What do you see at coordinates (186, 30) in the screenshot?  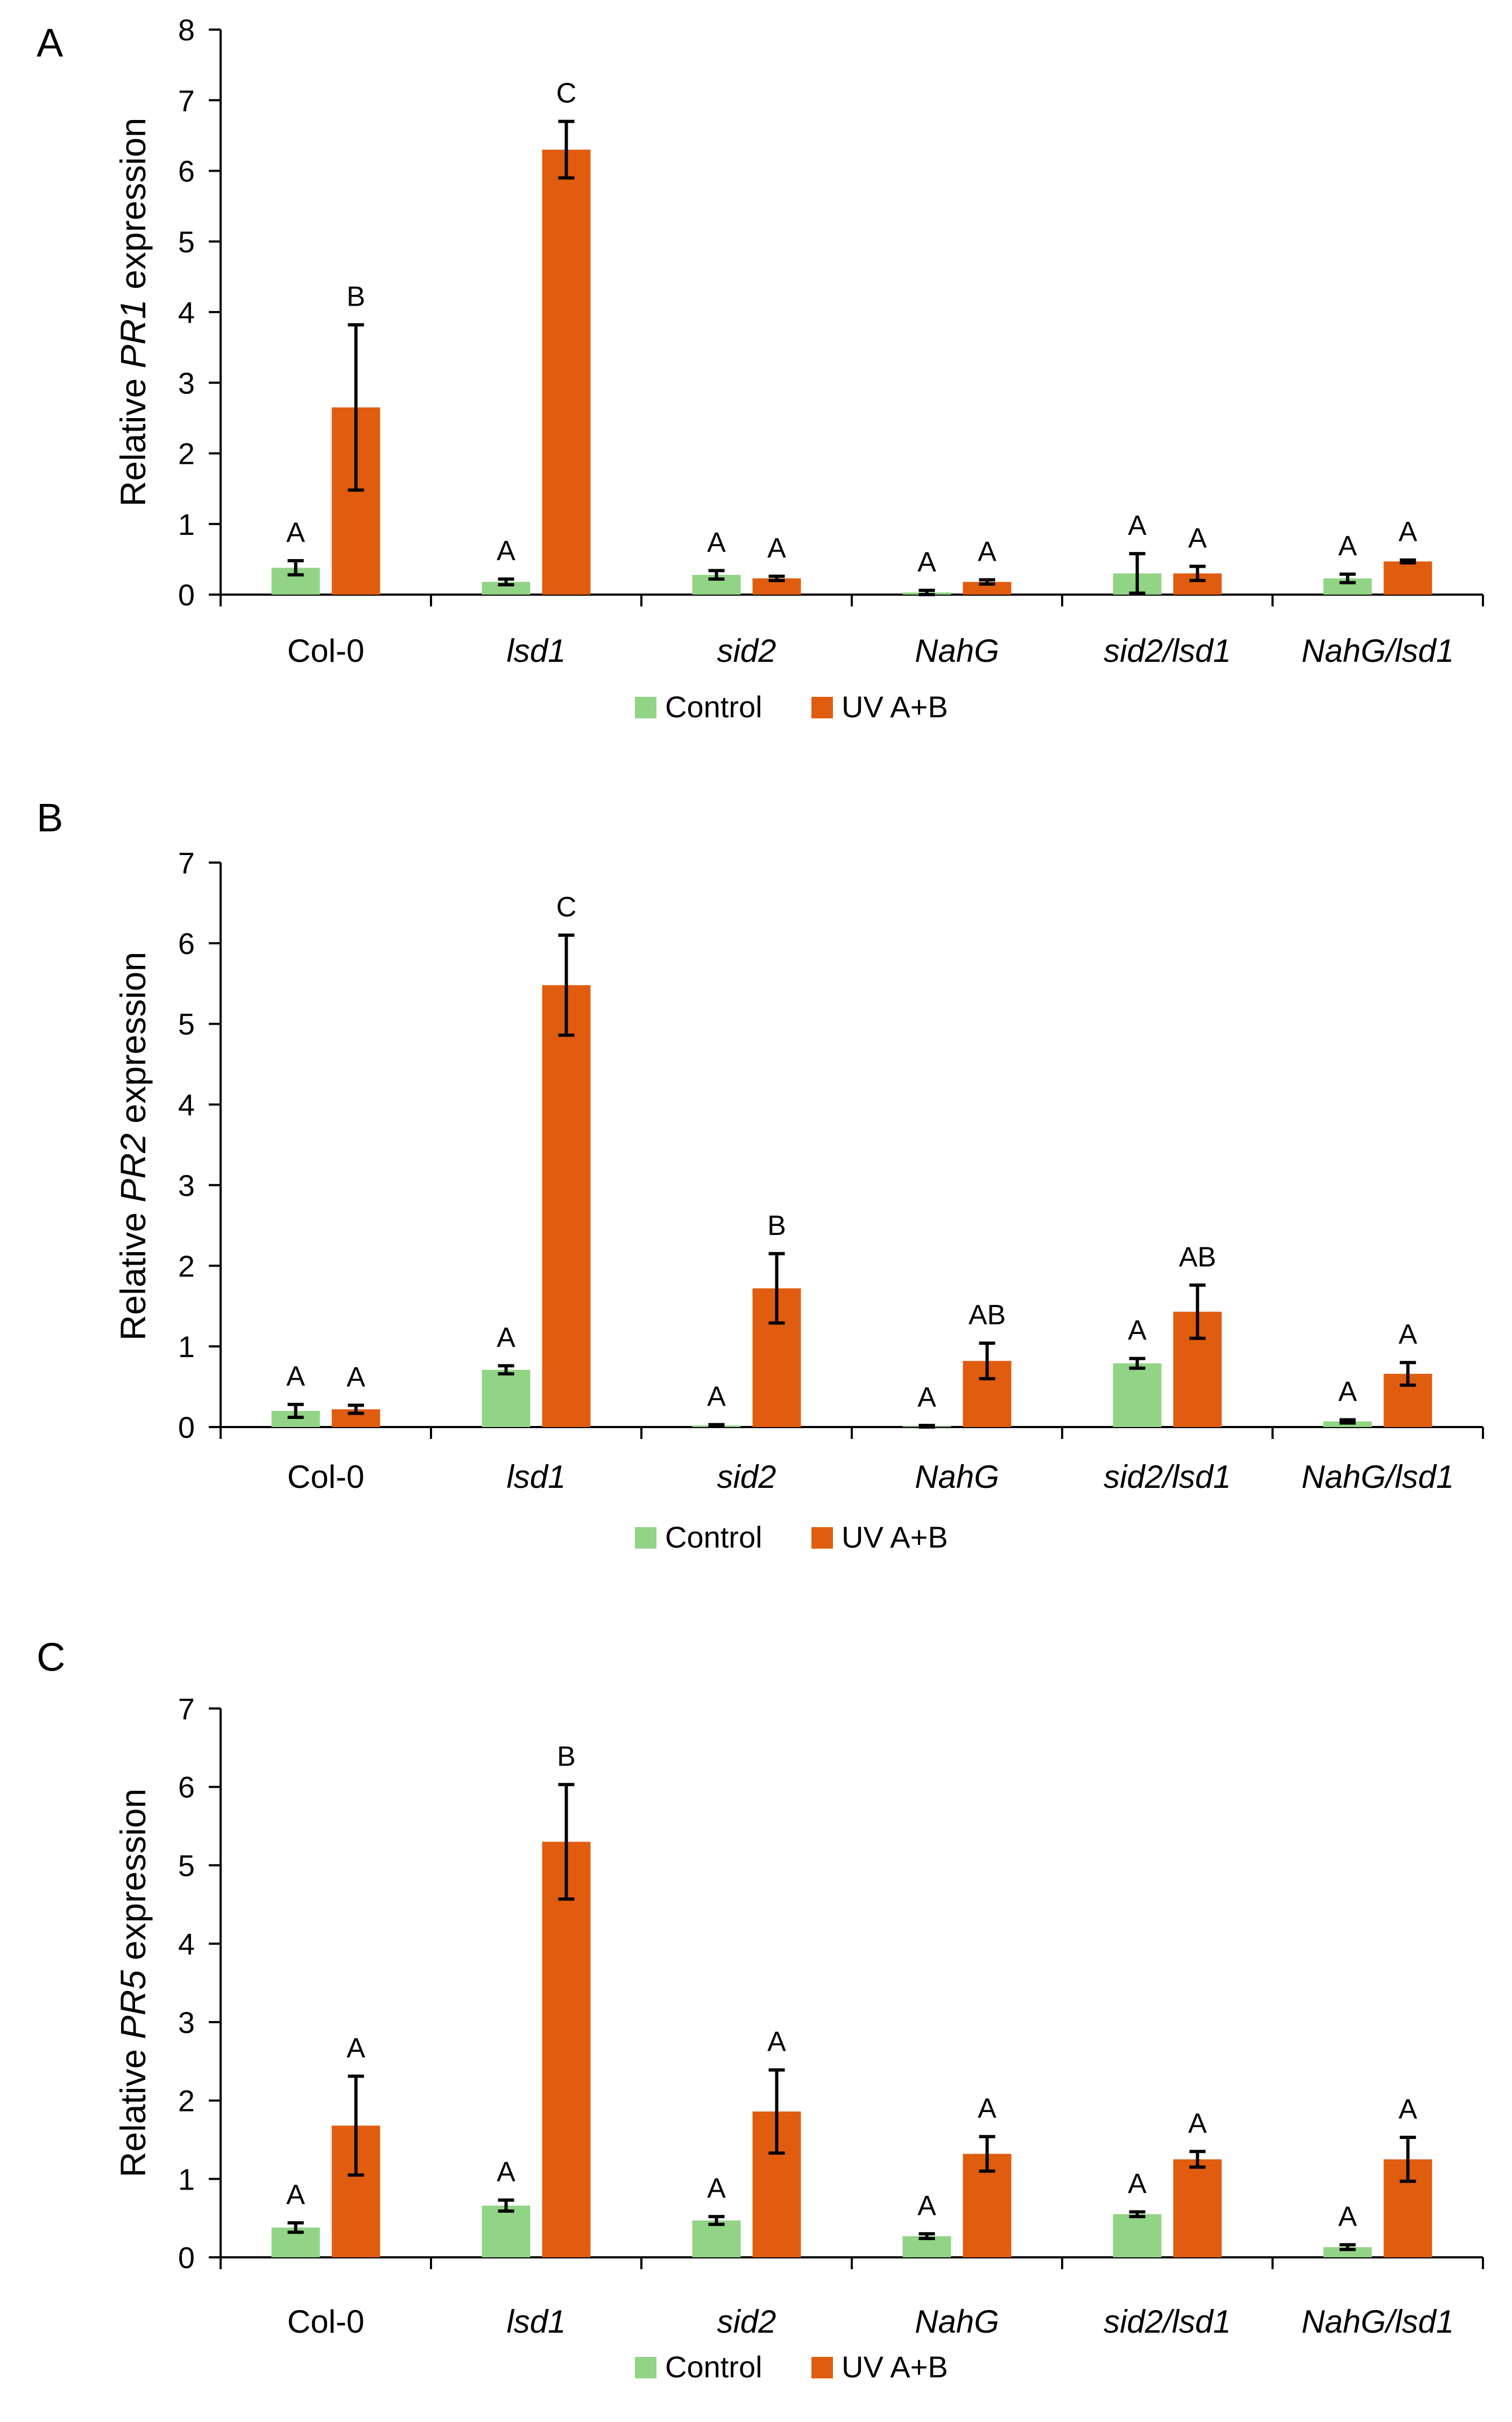 I see `y-tick-label: 8` at bounding box center [186, 30].